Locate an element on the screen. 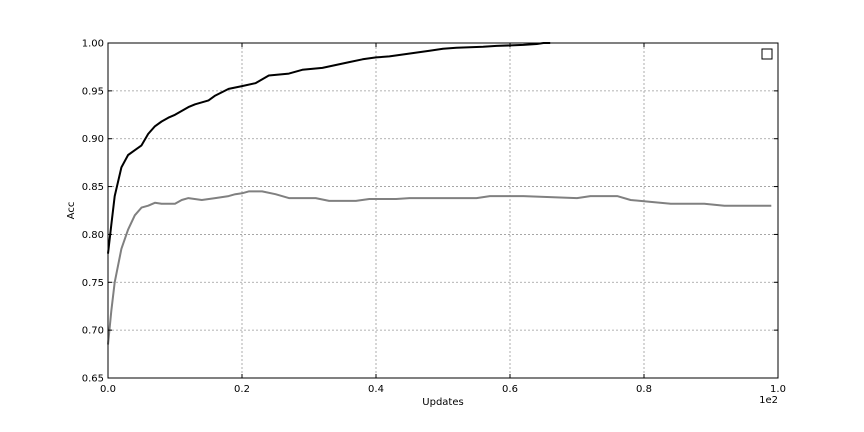 The image size is (864, 432). x-axis-label: Updates is located at coordinates (442, 402).